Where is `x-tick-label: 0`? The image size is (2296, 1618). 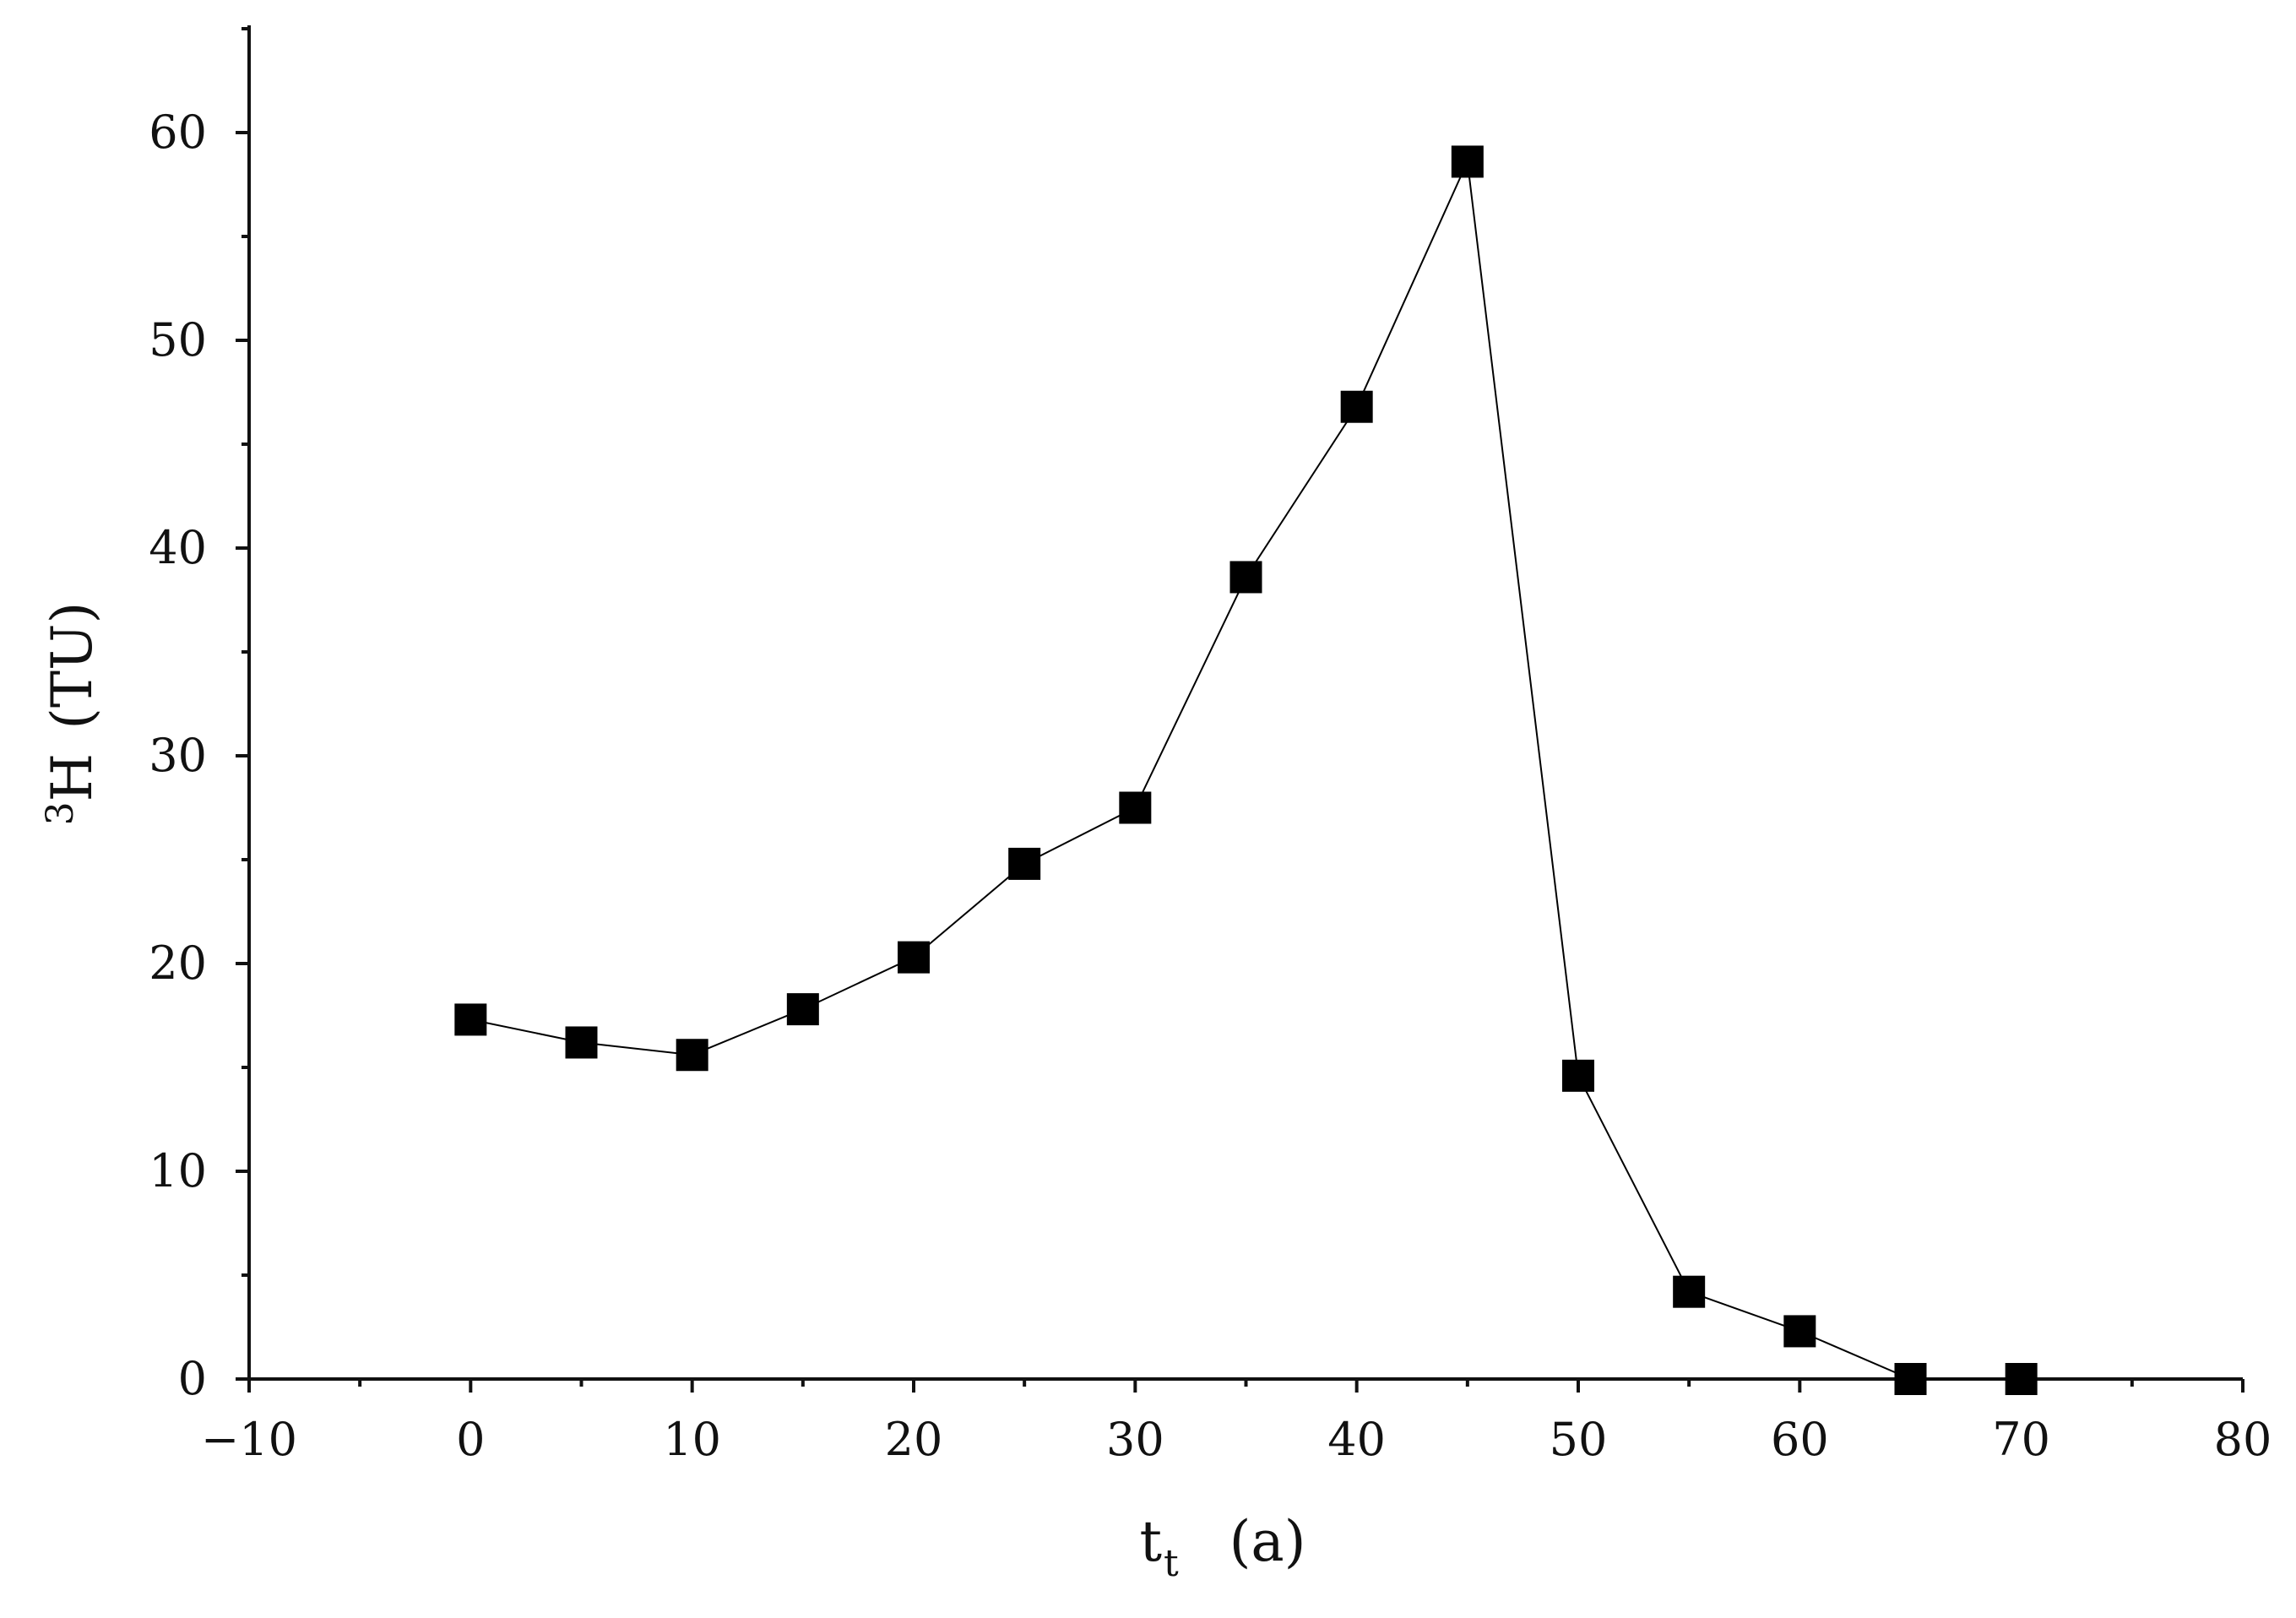 x-tick-label: 0 is located at coordinates (471, 1440).